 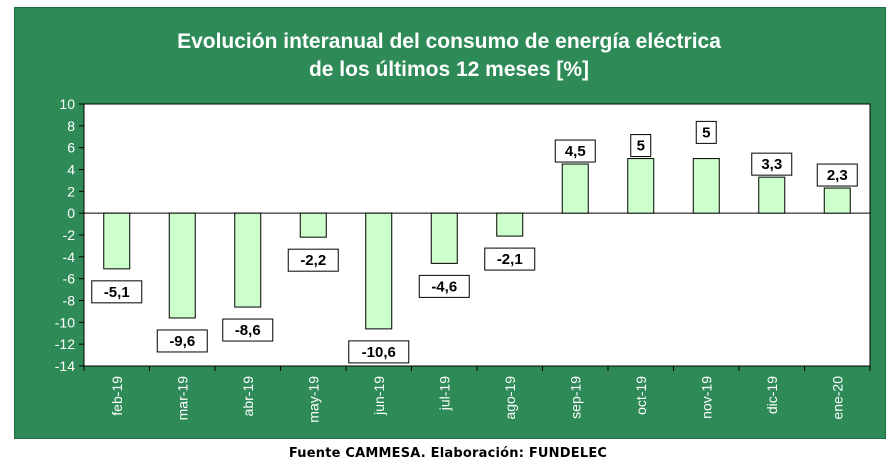 I want to click on x-tick-label: jun-19, so click(x=379, y=396).